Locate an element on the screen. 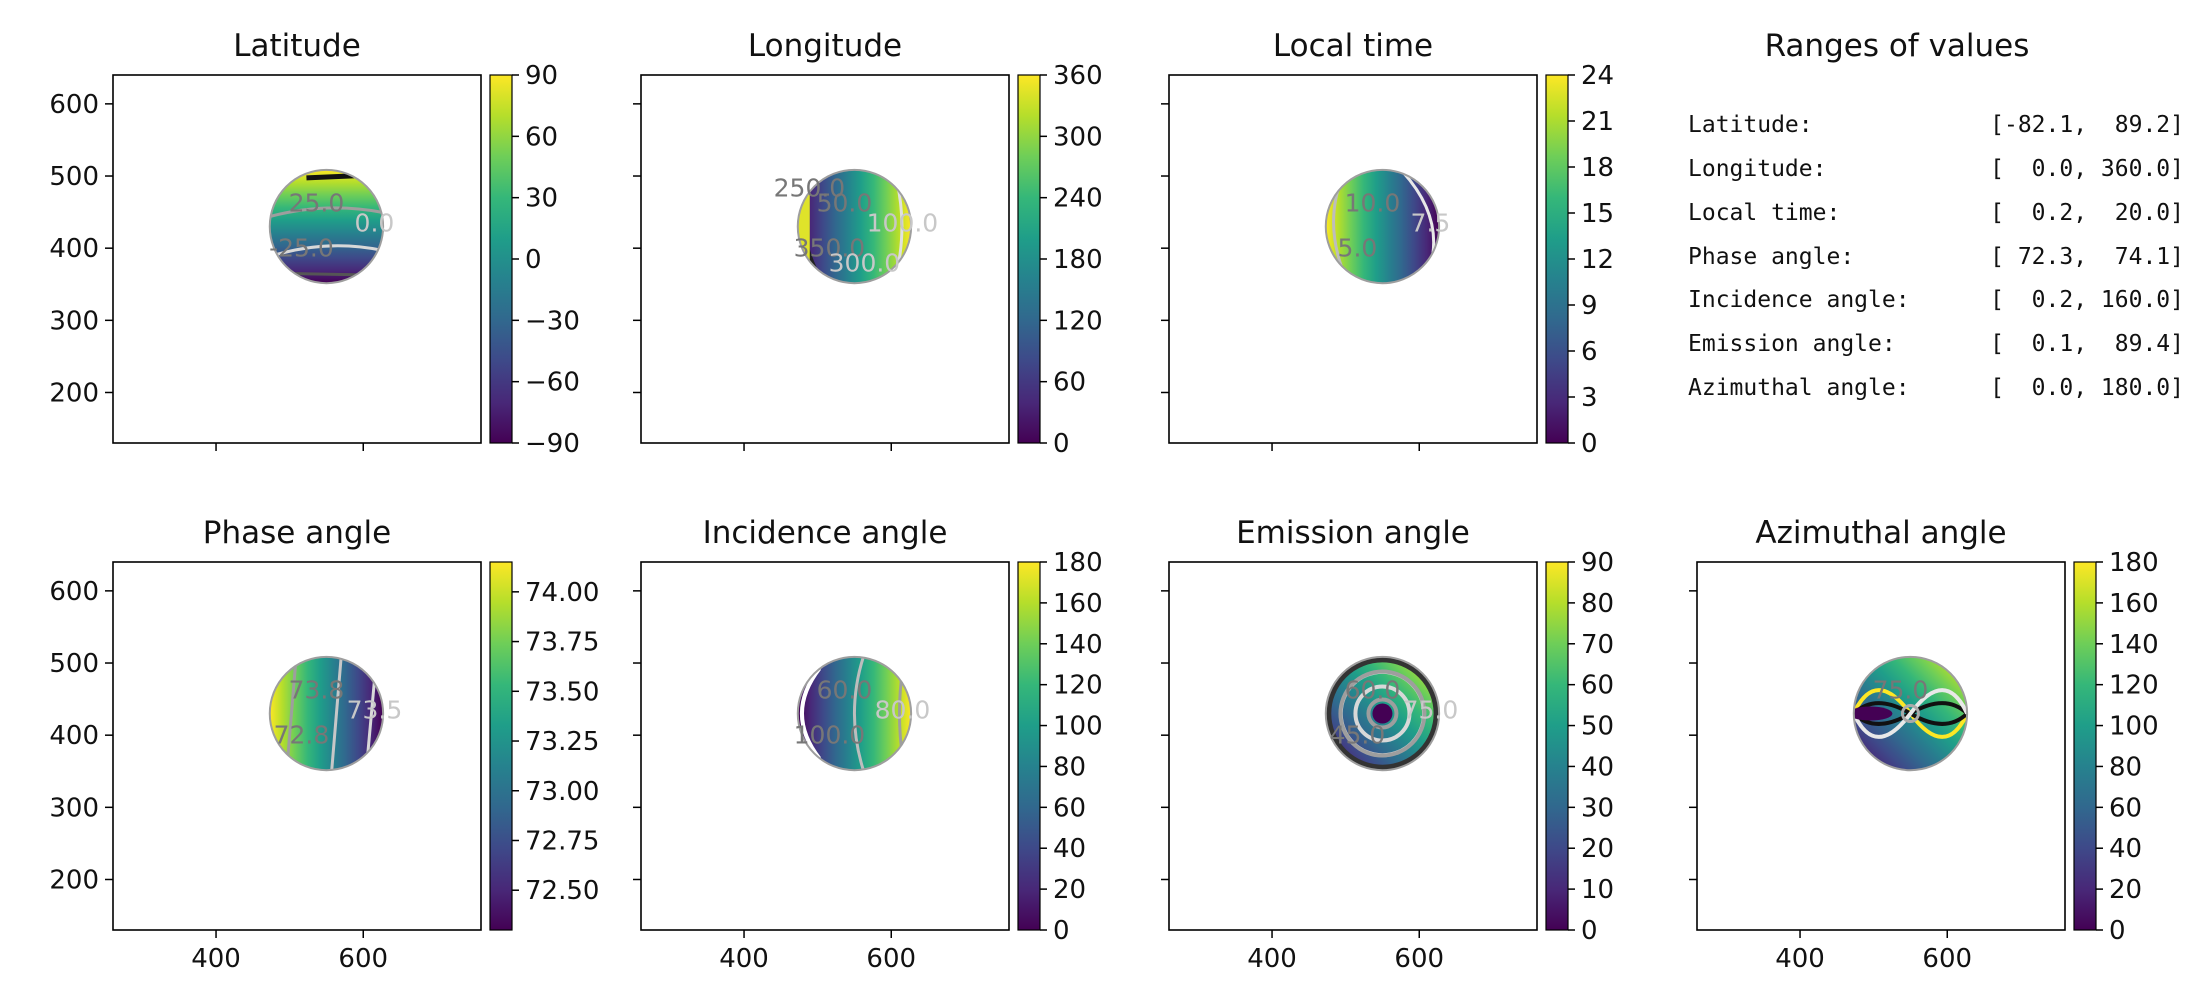 Image resolution: width=2200 pixels, height=1000 pixels. contour-label: 0.0 is located at coordinates (375, 223).